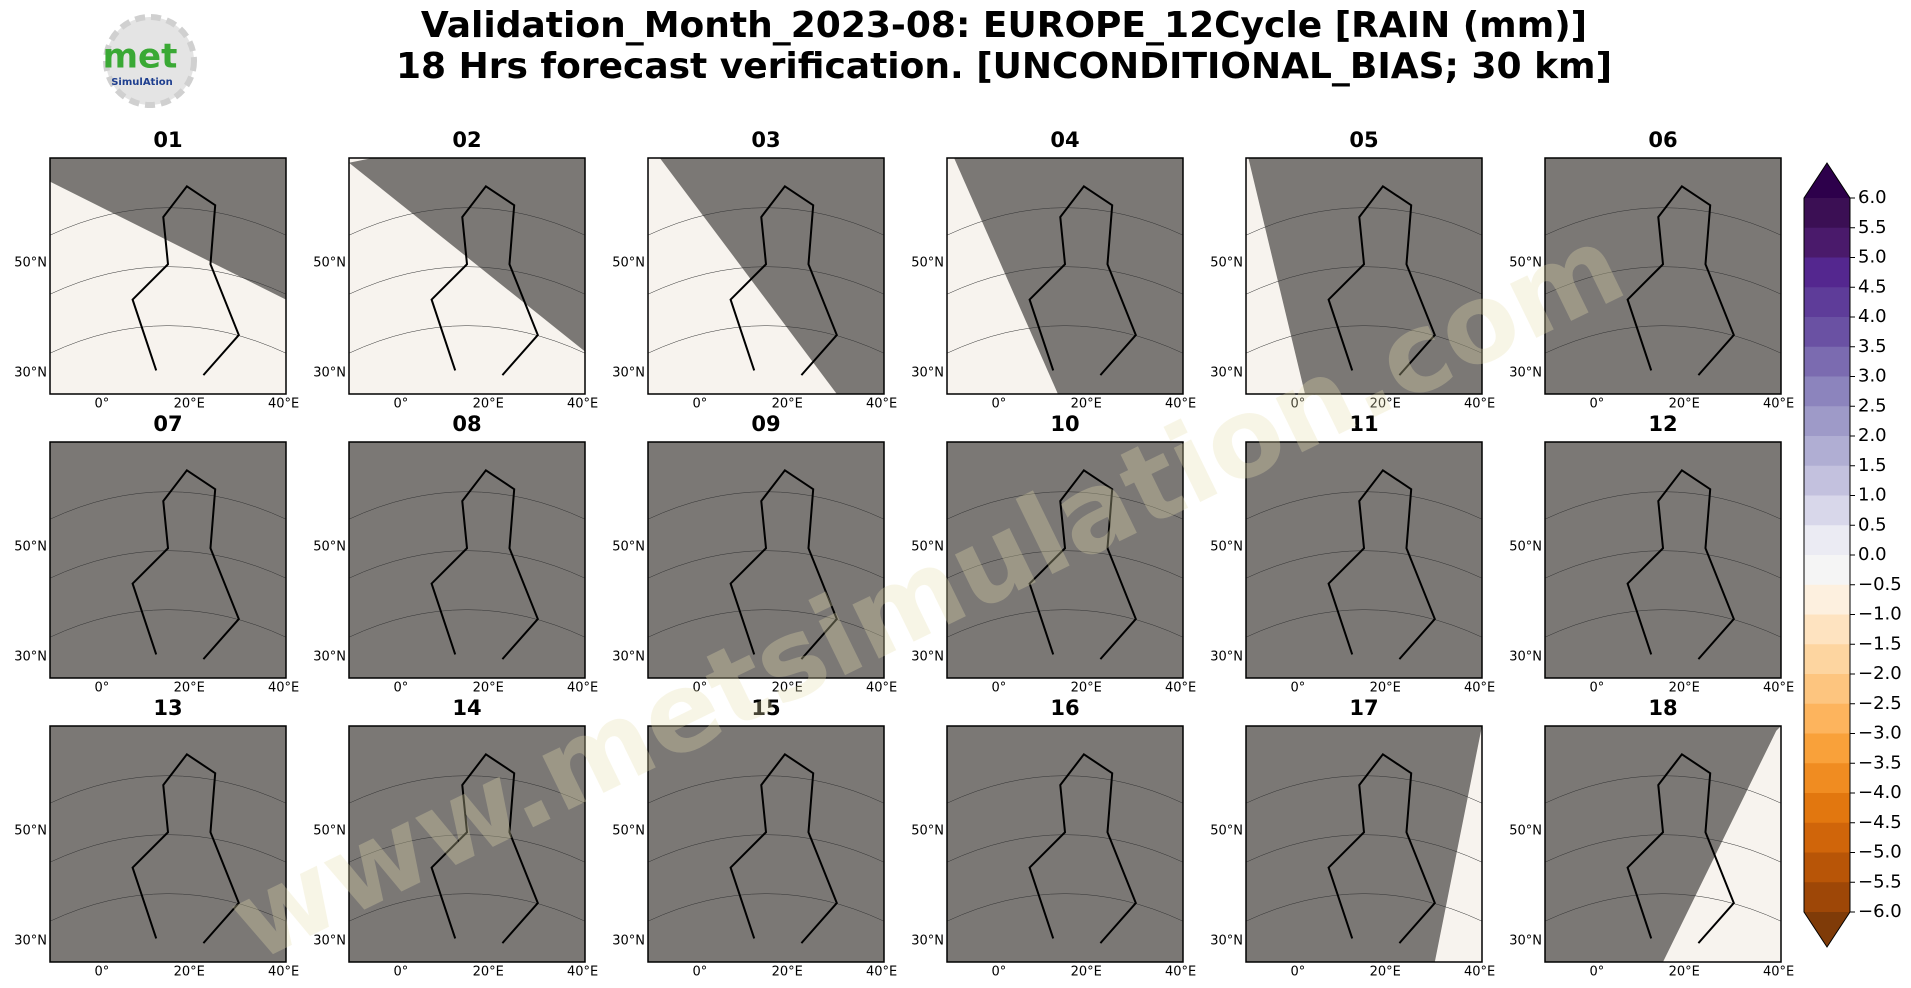  I want to click on logo-gear, so click(150, 61).